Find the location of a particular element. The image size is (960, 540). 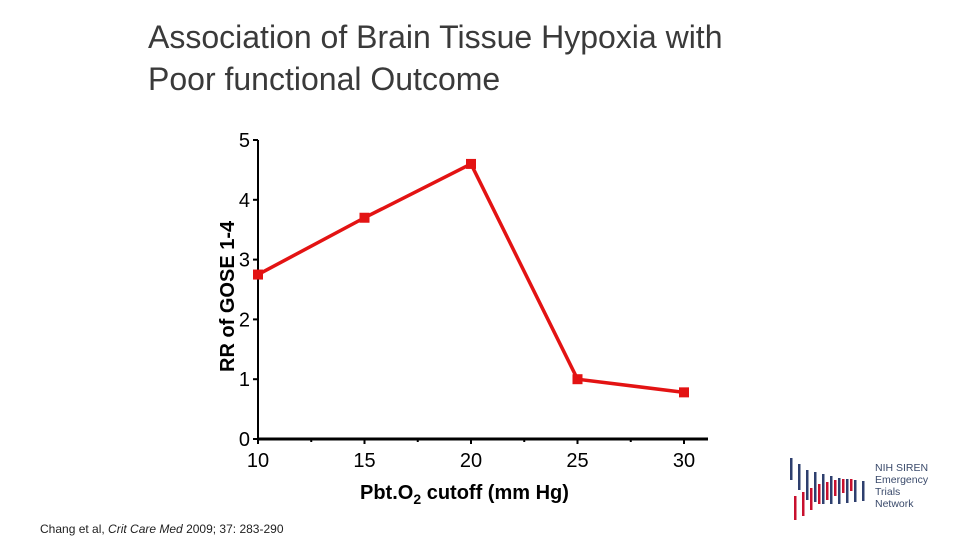

title-line-1: Association of Brain Tissue Hypoxia with is located at coordinates (435, 37).